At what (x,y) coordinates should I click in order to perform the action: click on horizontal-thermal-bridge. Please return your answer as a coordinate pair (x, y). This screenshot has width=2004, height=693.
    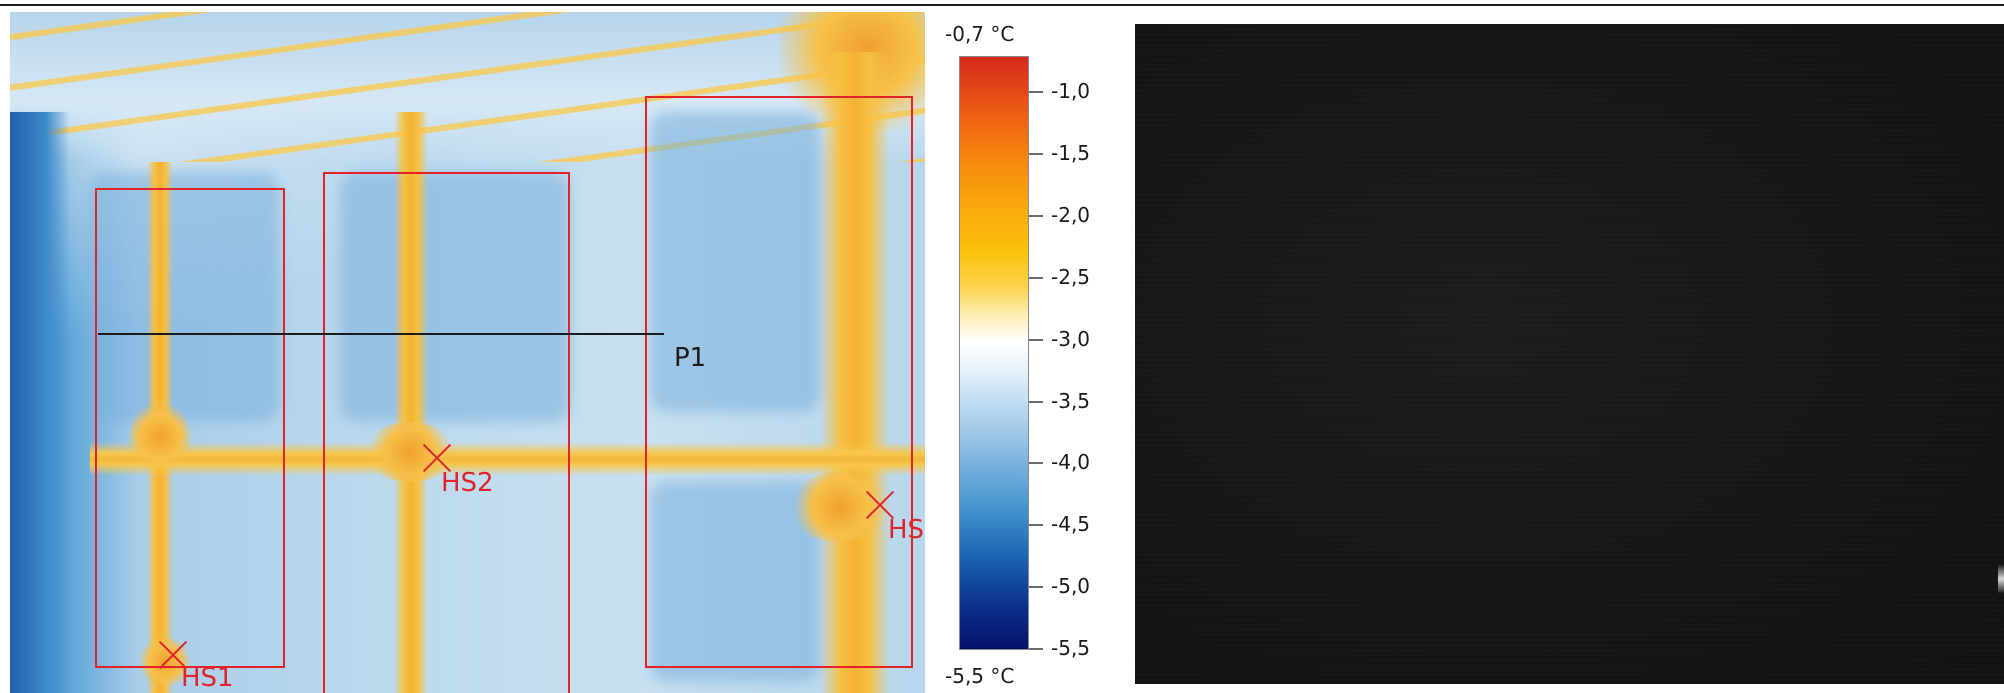
    Looking at the image, I should click on (507, 459).